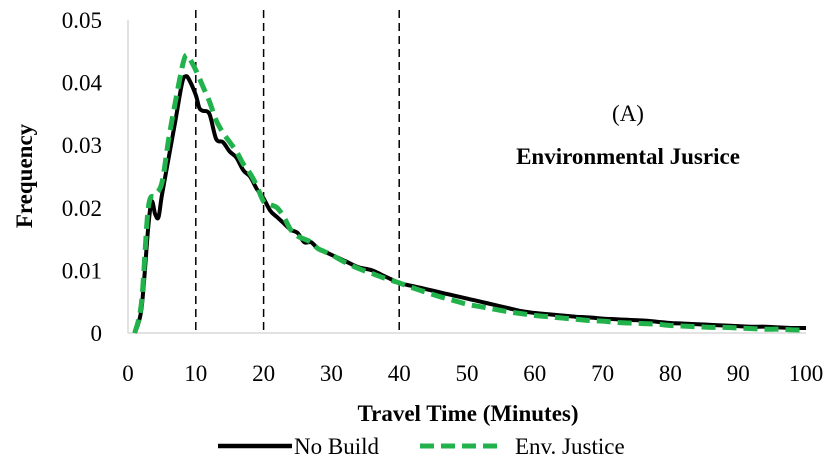  Describe the element at coordinates (670, 373) in the screenshot. I see `x-tick-label: 80` at that location.